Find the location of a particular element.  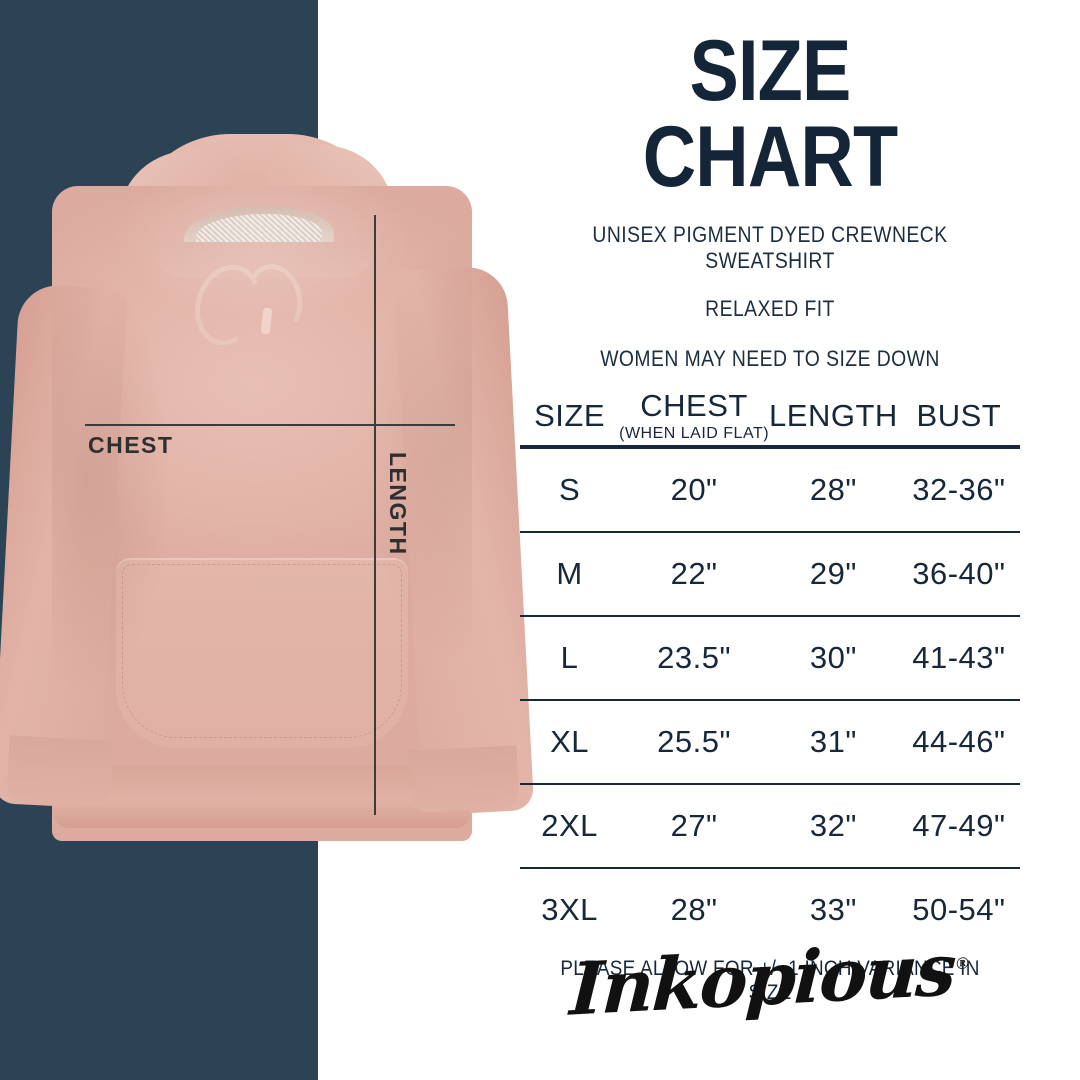

cell-length: 28" is located at coordinates (833, 489).